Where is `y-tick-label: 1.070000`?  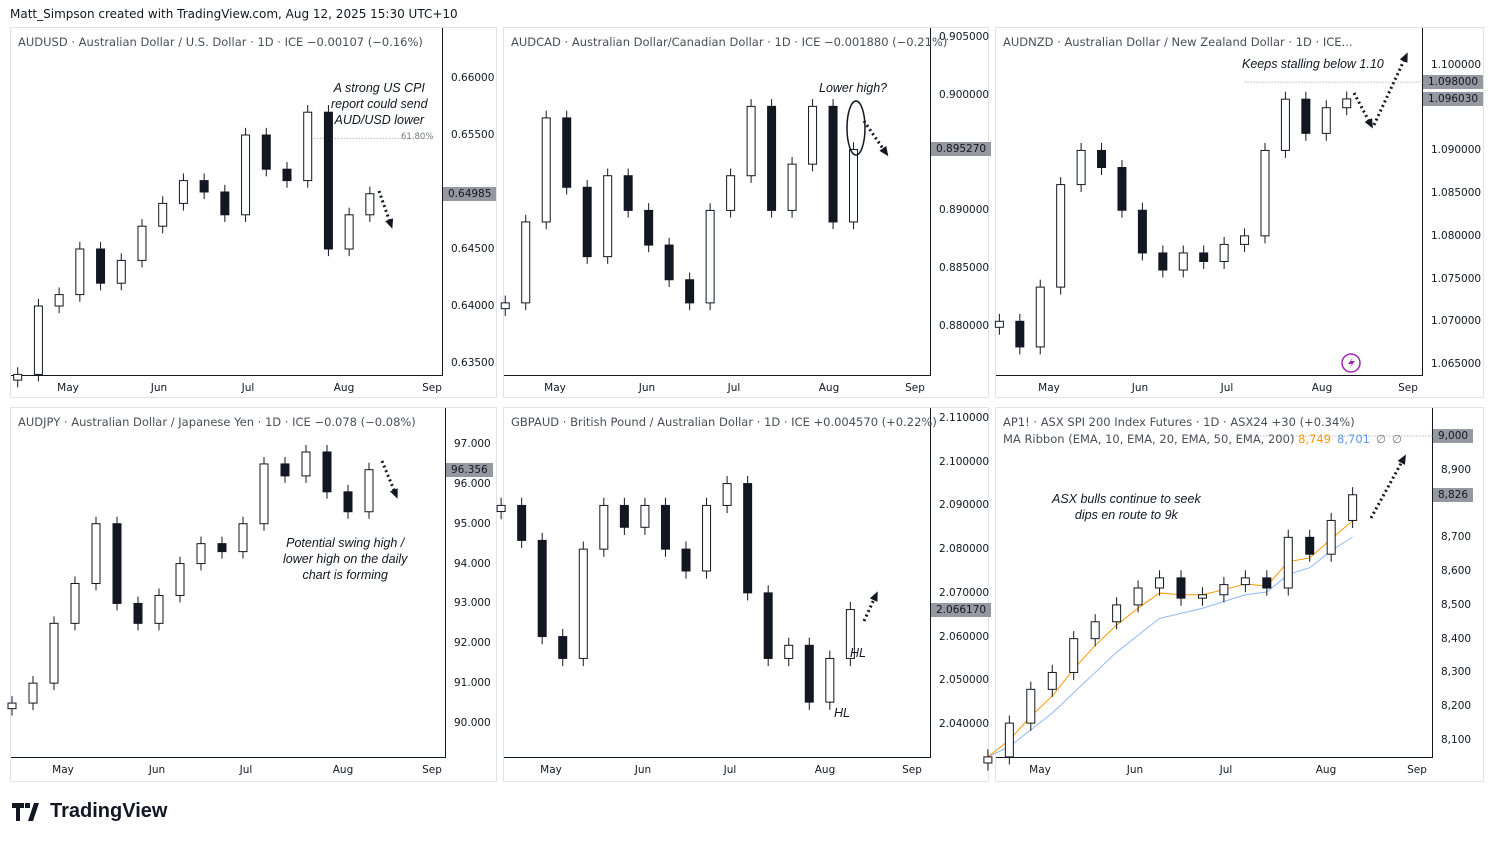 y-tick-label: 1.070000 is located at coordinates (1456, 321).